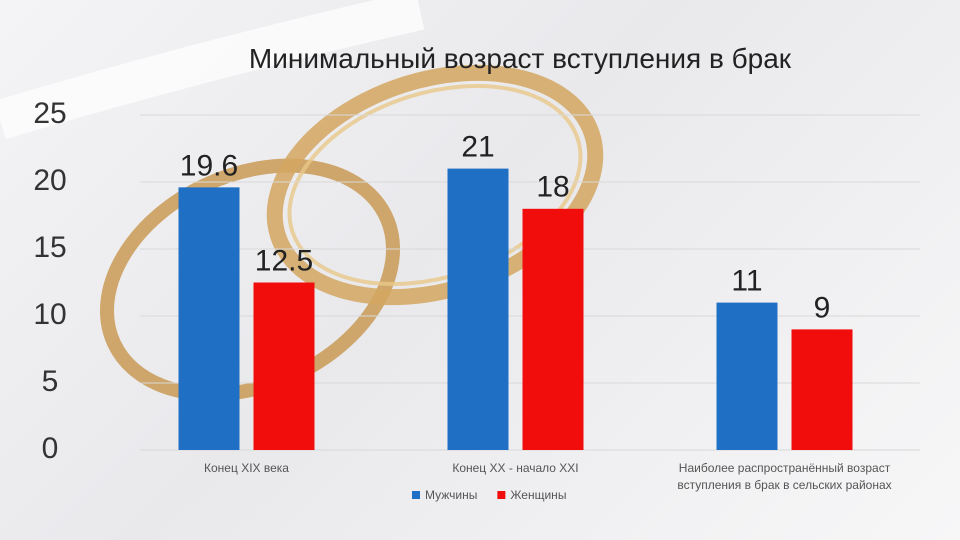  I want to click on y-tick-label: 15, so click(49, 247).